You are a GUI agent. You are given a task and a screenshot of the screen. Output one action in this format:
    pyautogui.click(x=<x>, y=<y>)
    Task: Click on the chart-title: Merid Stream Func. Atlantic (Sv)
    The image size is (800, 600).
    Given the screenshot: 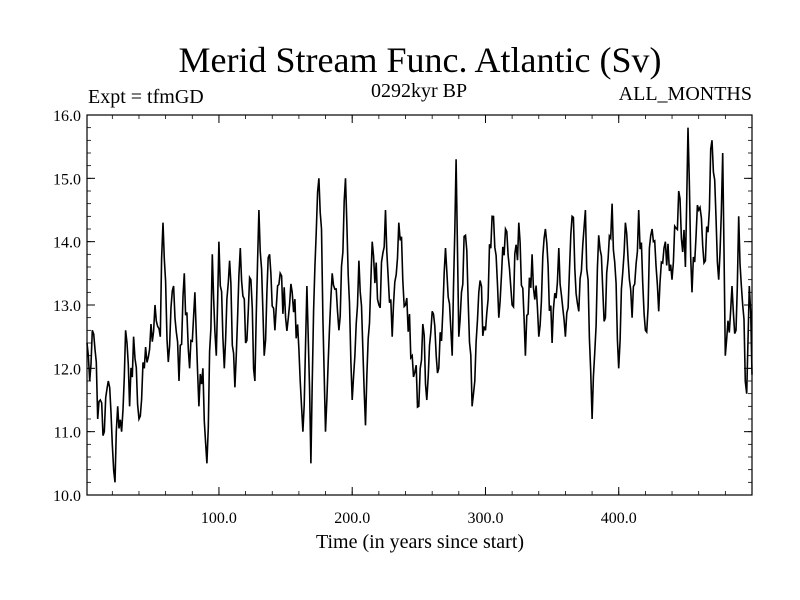 What is the action you would take?
    pyautogui.click(x=420, y=60)
    